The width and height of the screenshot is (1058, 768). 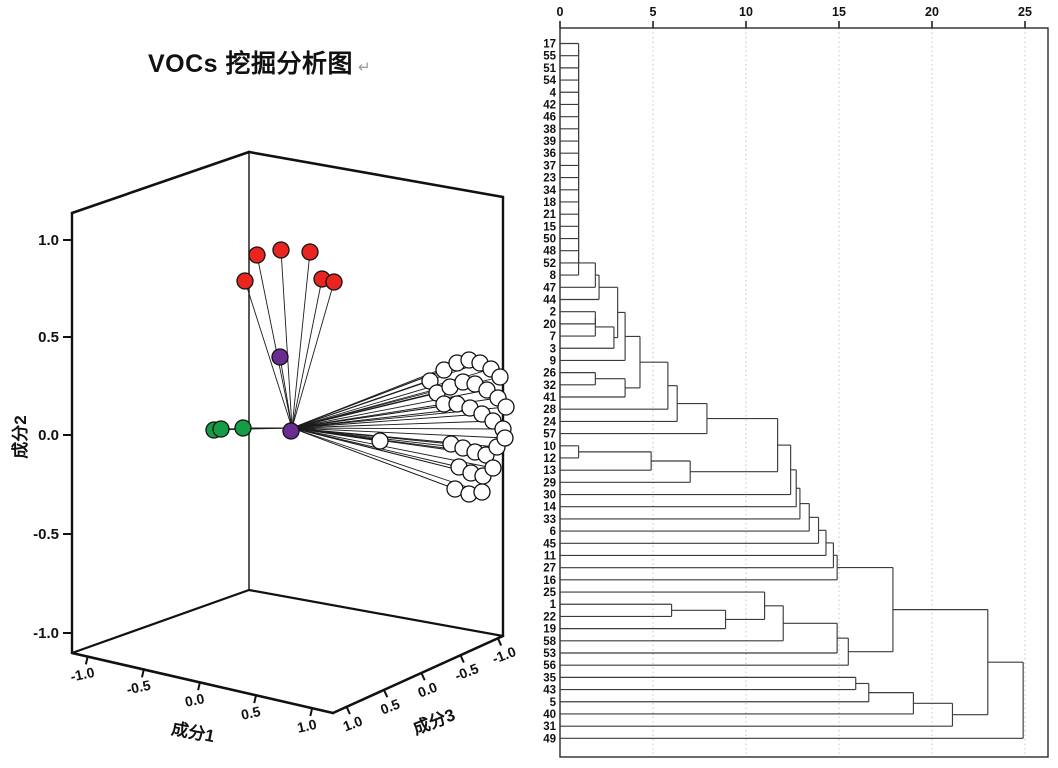 I want to click on points-purple, so click(x=285, y=394).